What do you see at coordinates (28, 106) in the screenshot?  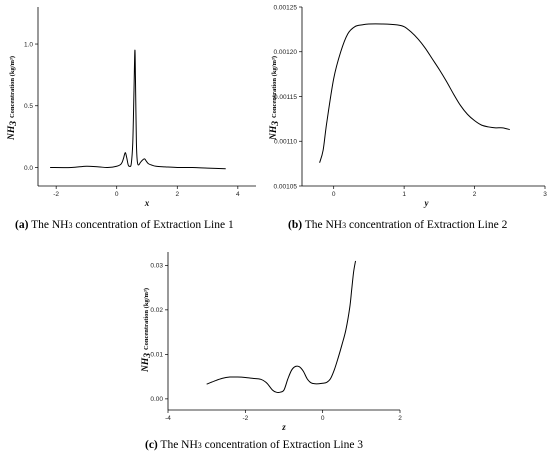 I see `y-tick-label: 0.5` at bounding box center [28, 106].